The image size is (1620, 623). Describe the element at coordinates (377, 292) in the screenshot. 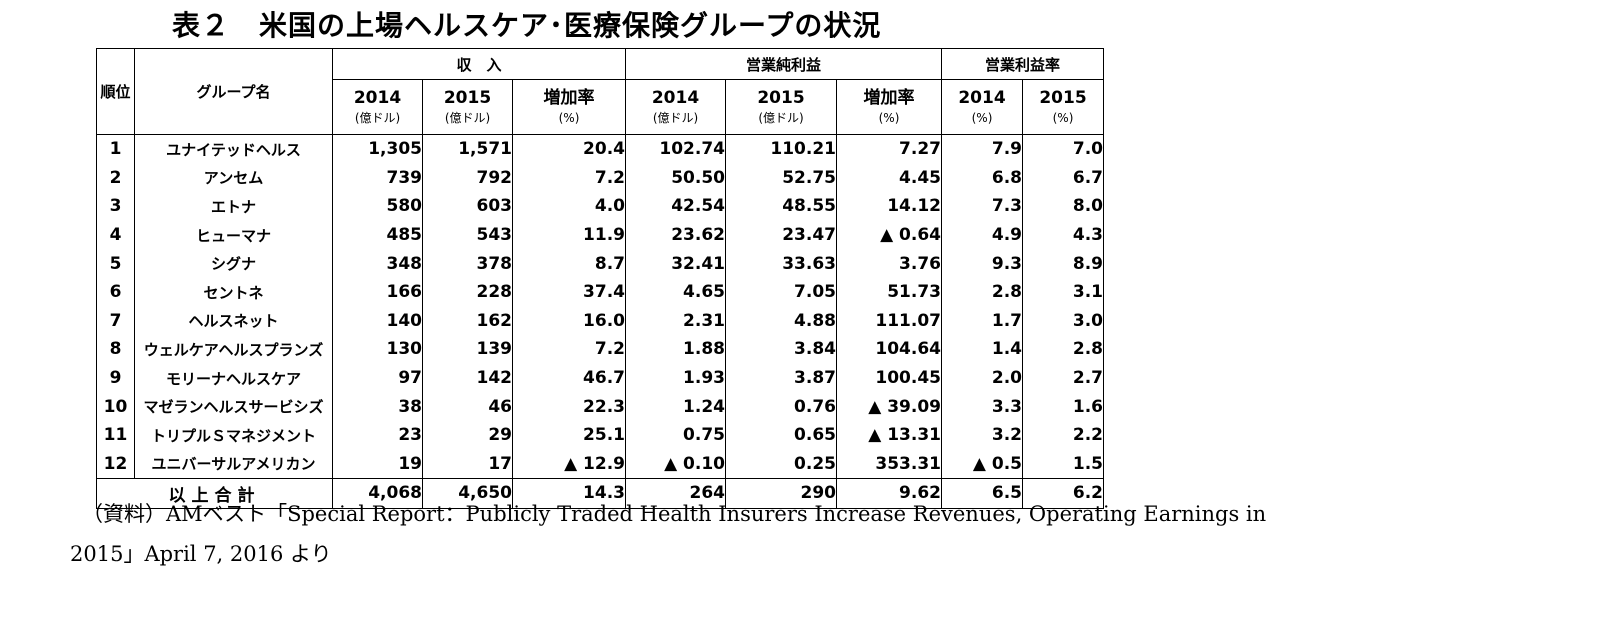

I see `revenue-2014-cell: 166` at that location.